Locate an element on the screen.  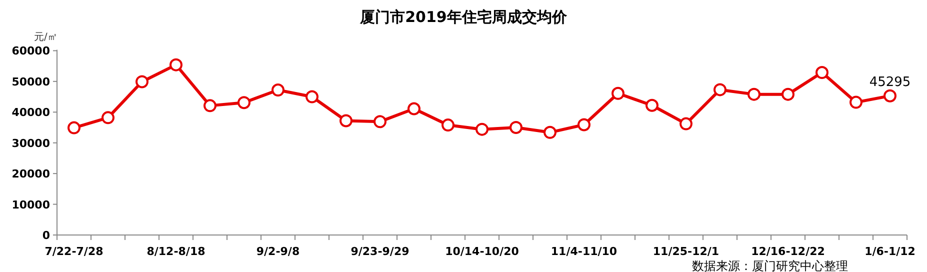
x-tick-label: 8/12-8/18 is located at coordinates (176, 251).